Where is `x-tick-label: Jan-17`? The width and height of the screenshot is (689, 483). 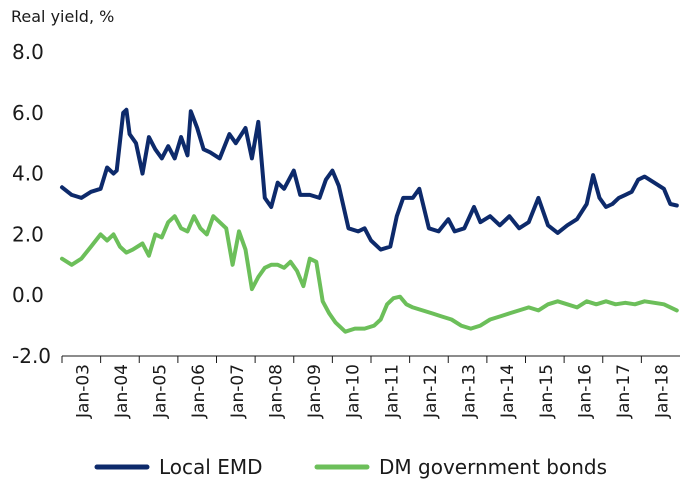 x-tick-label: Jan-17 is located at coordinates (624, 391).